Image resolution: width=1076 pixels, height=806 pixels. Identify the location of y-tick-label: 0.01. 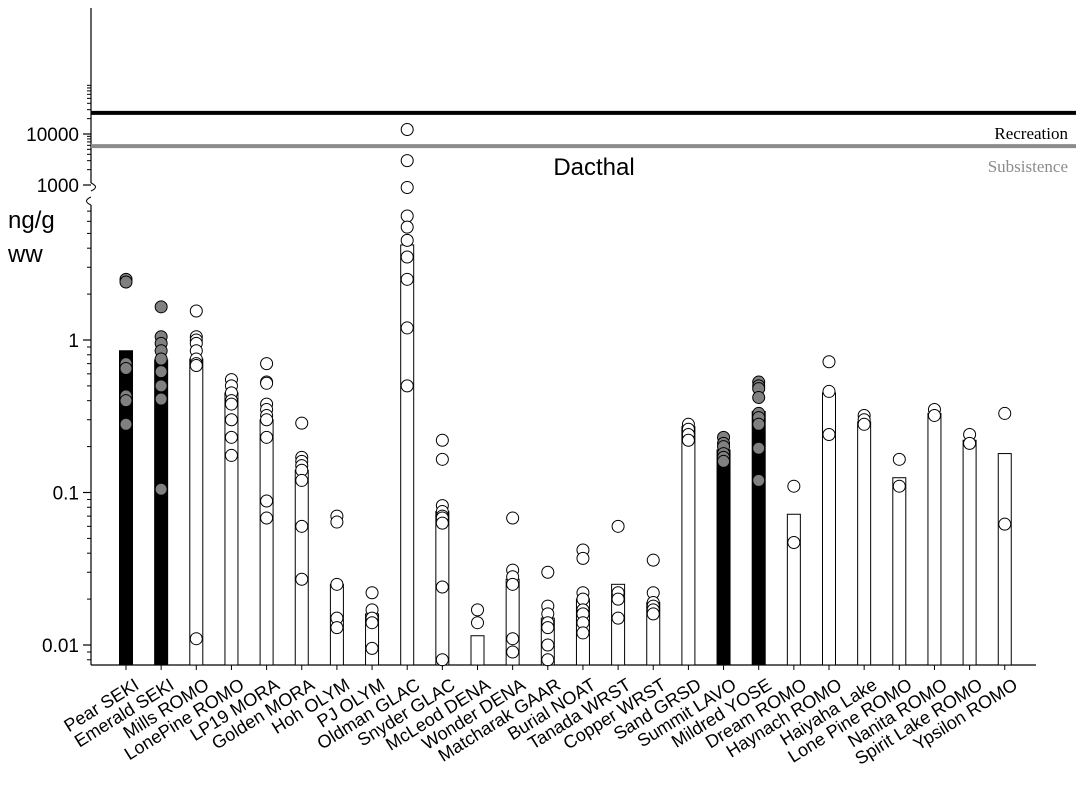
(60, 646).